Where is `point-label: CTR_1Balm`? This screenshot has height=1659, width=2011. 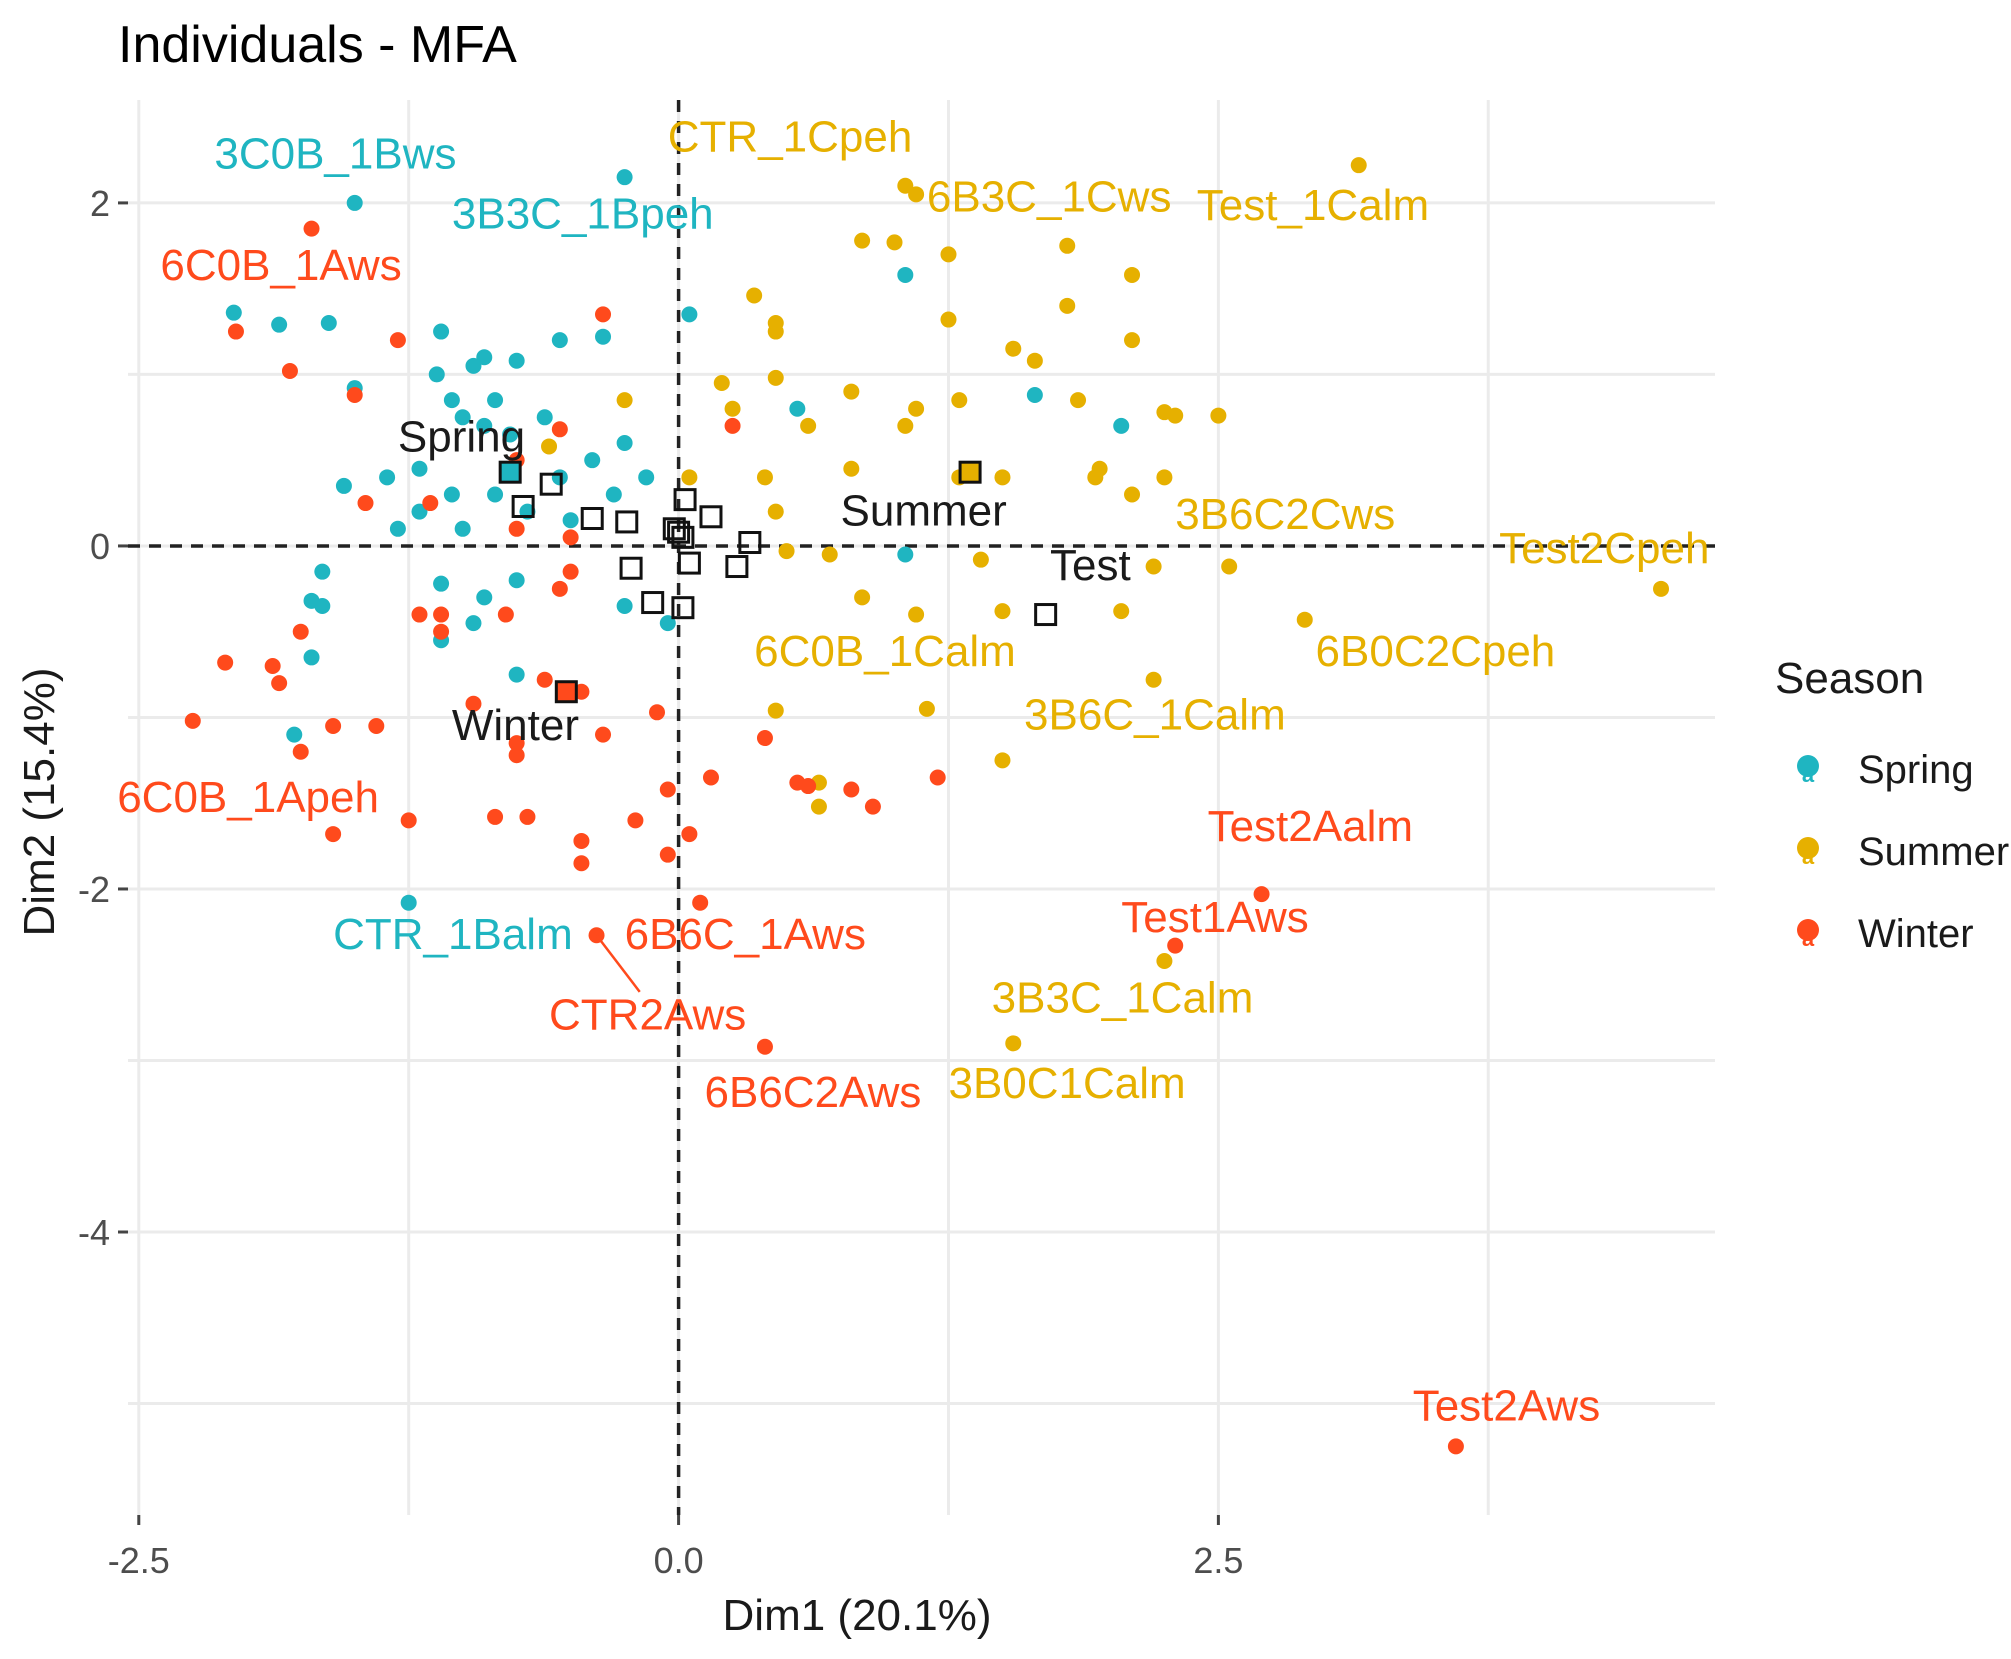 point-label: CTR_1Balm is located at coordinates (453, 934).